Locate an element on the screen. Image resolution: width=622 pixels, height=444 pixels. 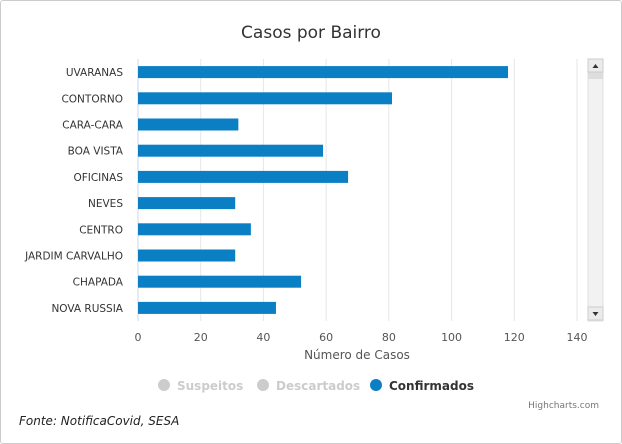
legend-label: Confirmados is located at coordinates (431, 386).